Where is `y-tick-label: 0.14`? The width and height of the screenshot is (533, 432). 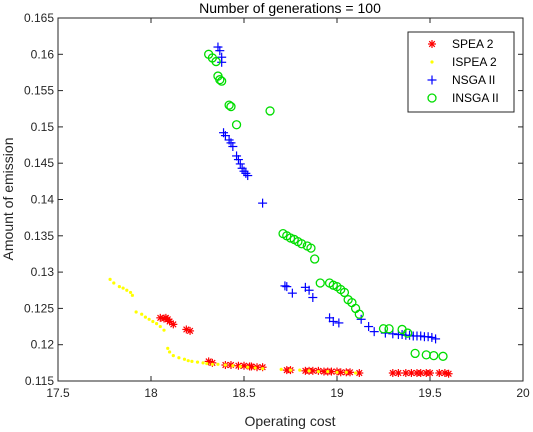
y-tick-label: 0.14 is located at coordinates (43, 200).